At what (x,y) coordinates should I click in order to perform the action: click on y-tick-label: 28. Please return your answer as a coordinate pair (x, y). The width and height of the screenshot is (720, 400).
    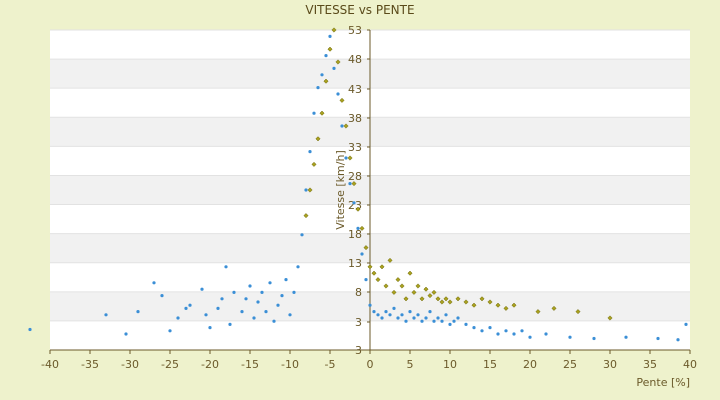
    Looking at the image, I should click on (355, 176).